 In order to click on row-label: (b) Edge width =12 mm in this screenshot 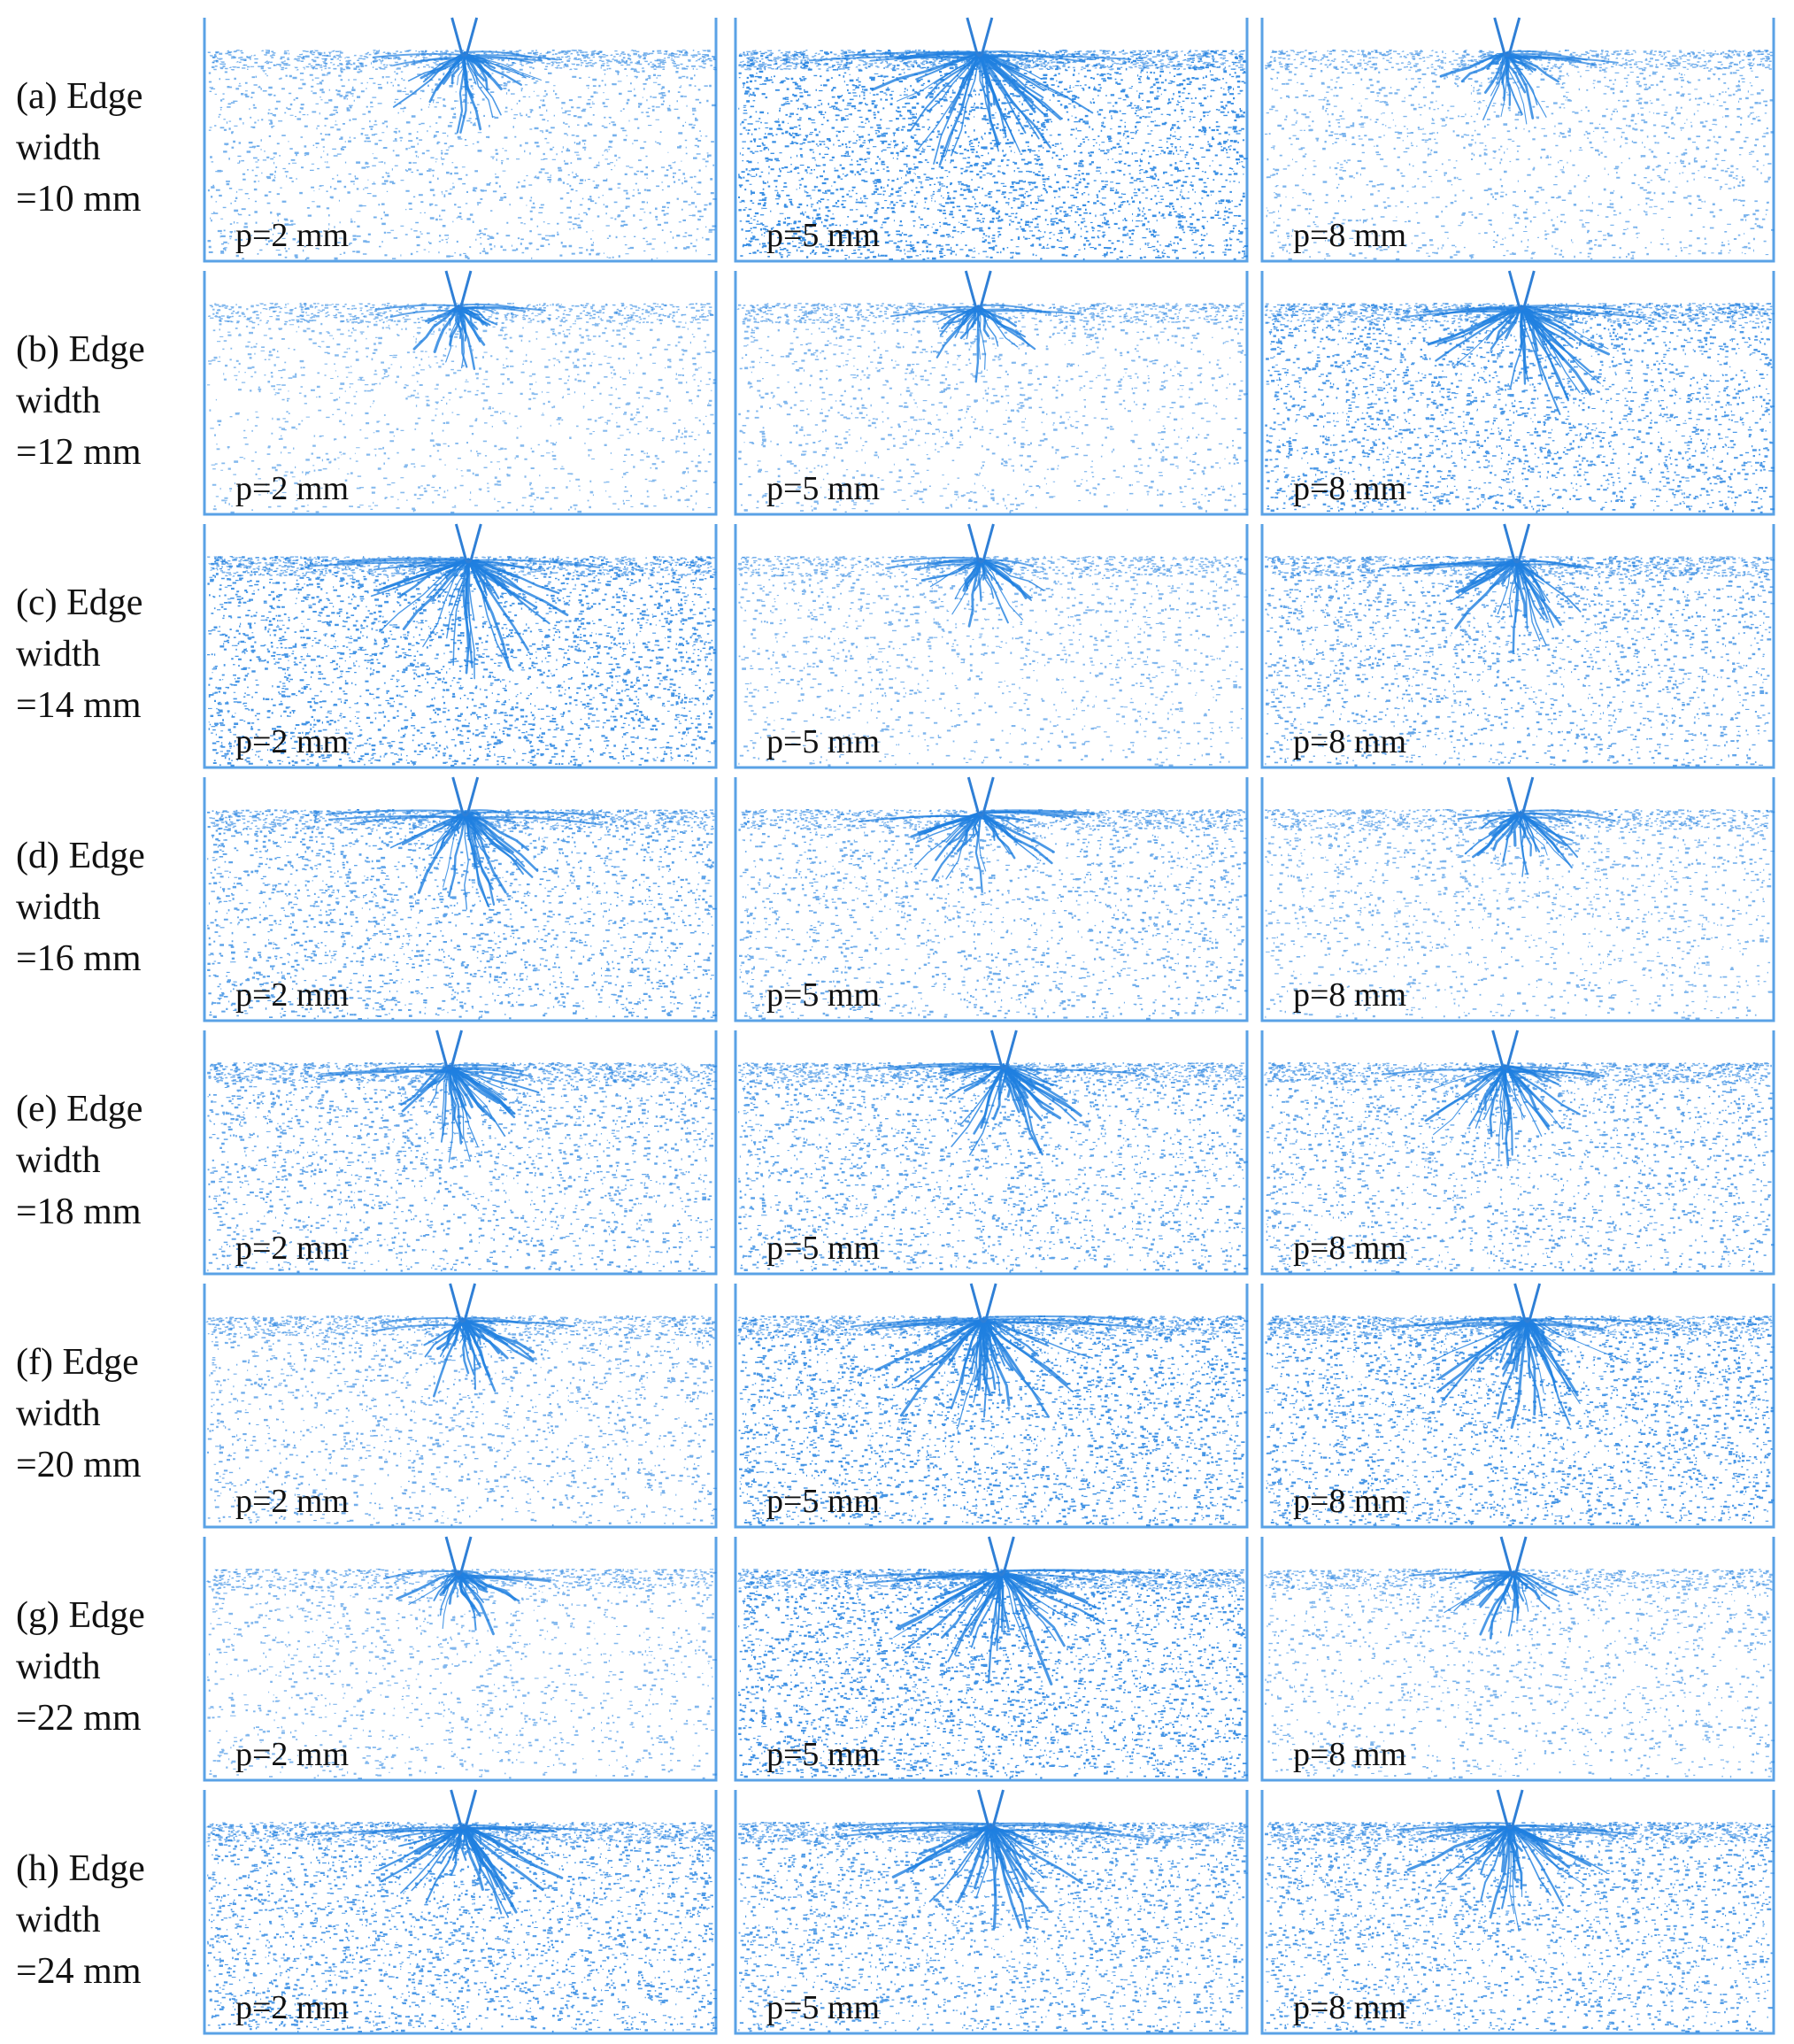, I will do `click(105, 401)`.